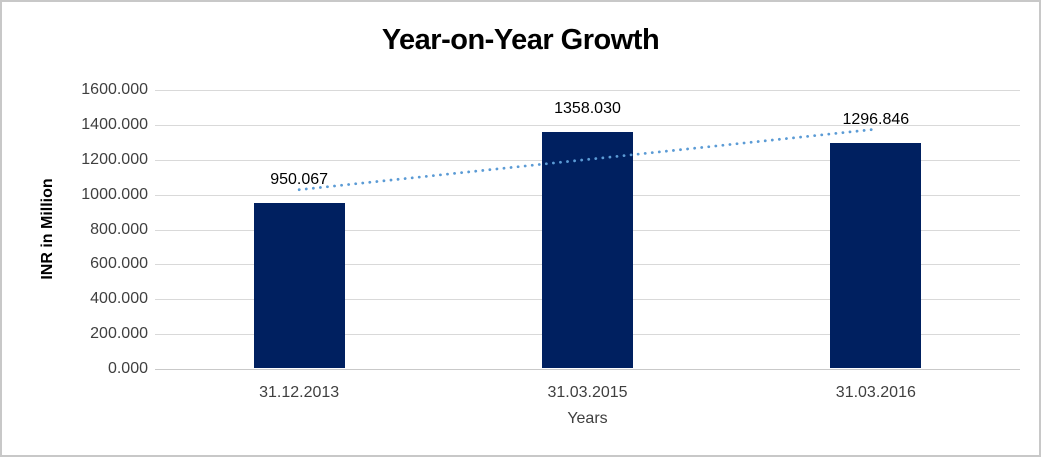  What do you see at coordinates (299, 392) in the screenshot?
I see `x-tick-label: 31.12.2013` at bounding box center [299, 392].